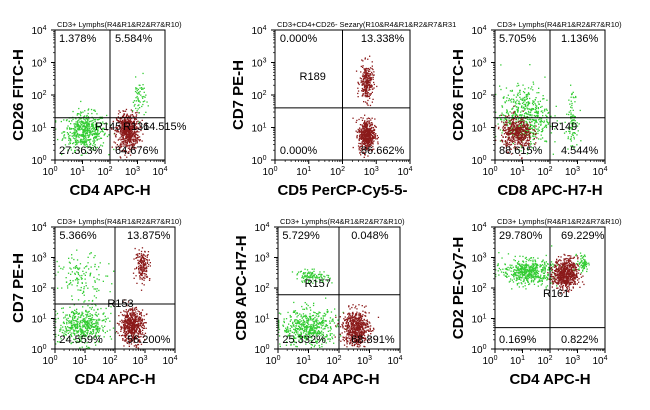 This screenshot has width=650, height=410. I want to click on y-tick-label: 10⁰, so click(38, 161).